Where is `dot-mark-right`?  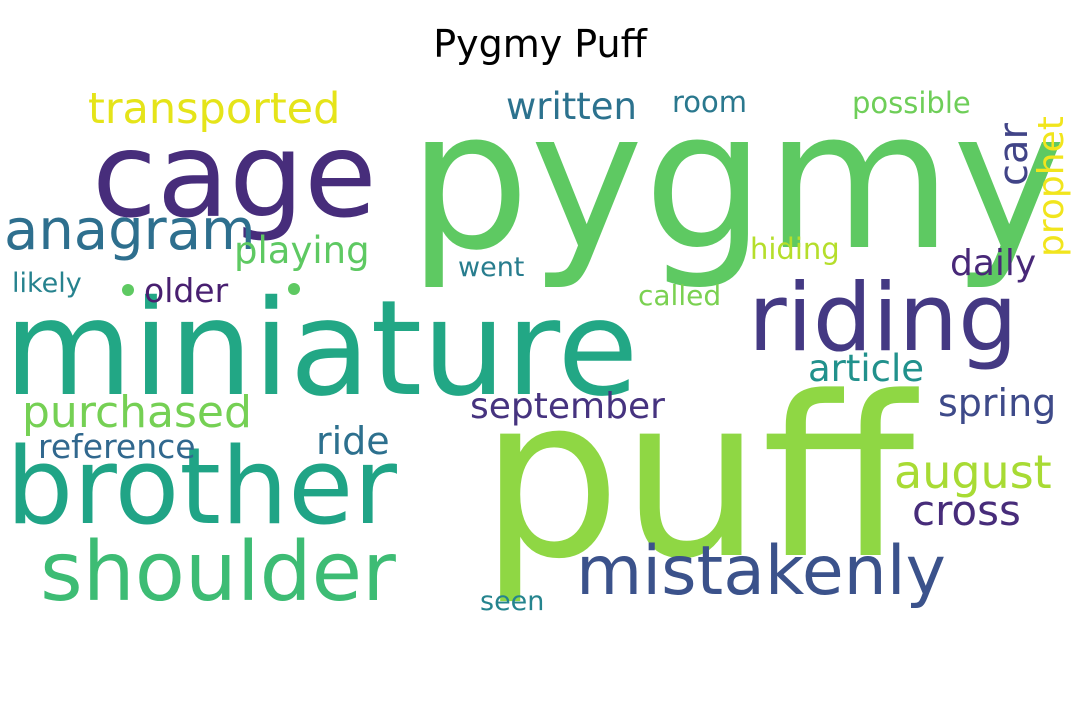 dot-mark-right is located at coordinates (294, 289).